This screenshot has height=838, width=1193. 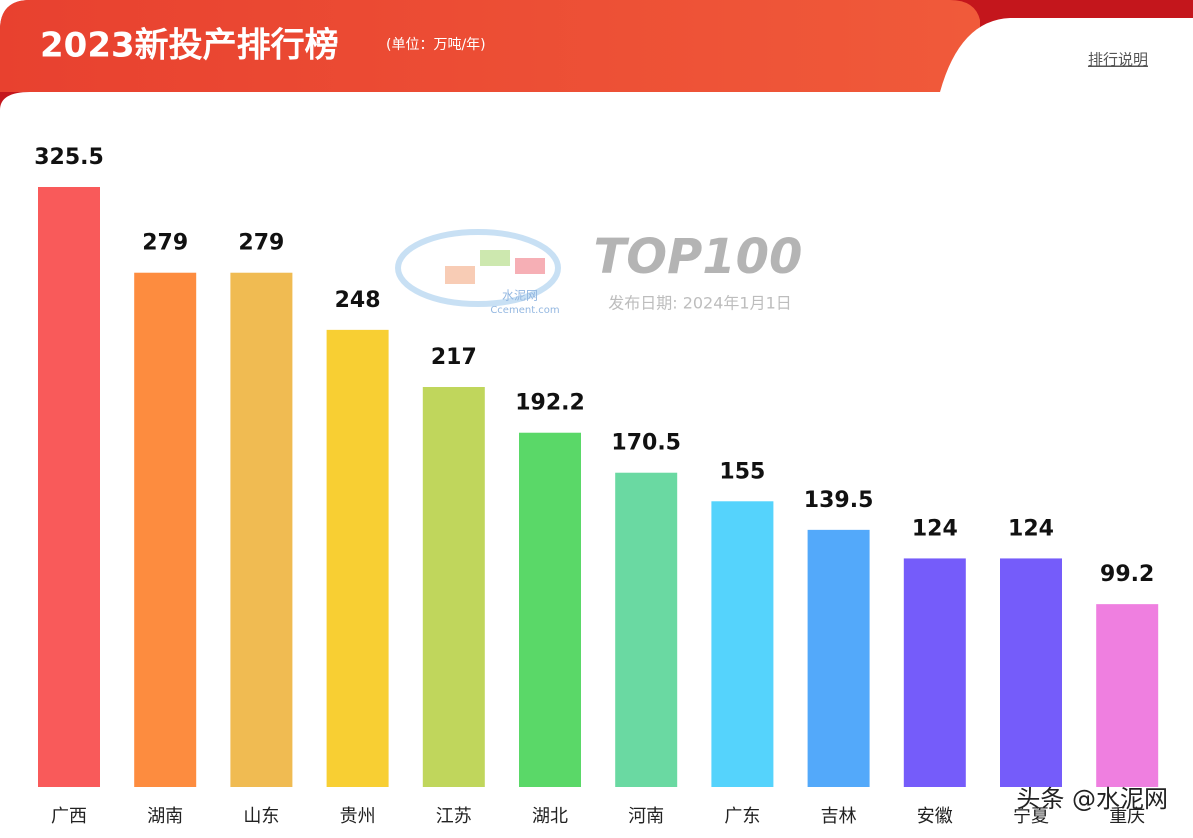 What do you see at coordinates (261, 816) in the screenshot?
I see `x-tick-label: 山东` at bounding box center [261, 816].